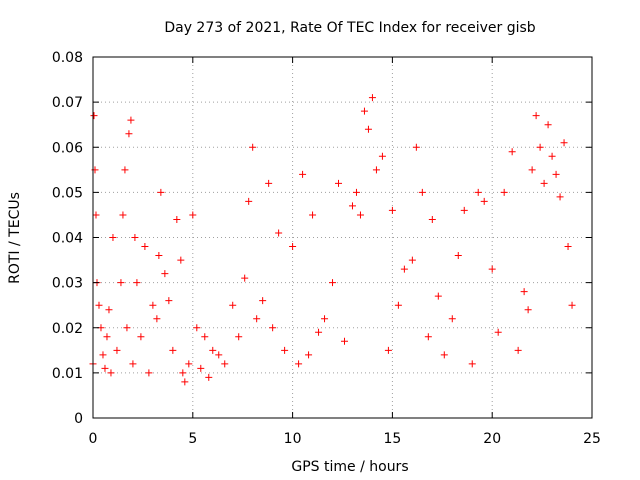 Image resolution: width=640 pixels, height=480 pixels. I want to click on x-axis-title: GPS time / hours, so click(349, 467).